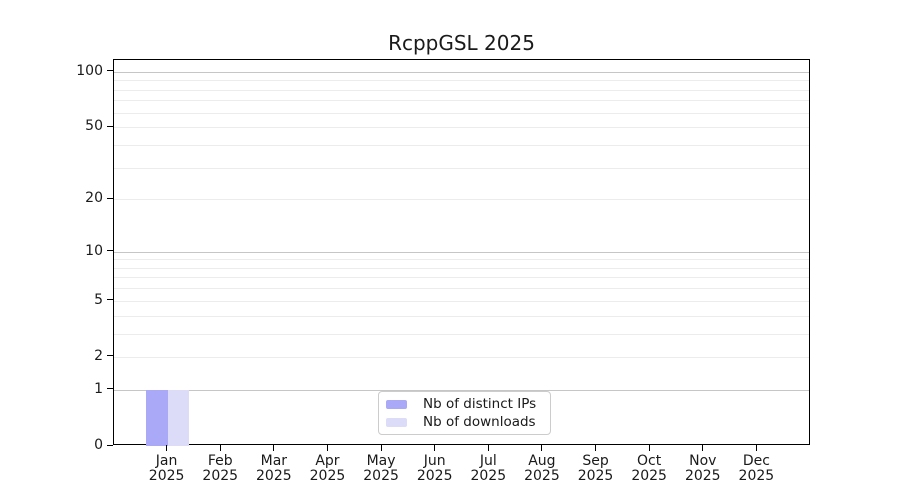 The width and height of the screenshot is (900, 500). I want to click on chart-title: RcppGSL 2025, so click(461, 43).